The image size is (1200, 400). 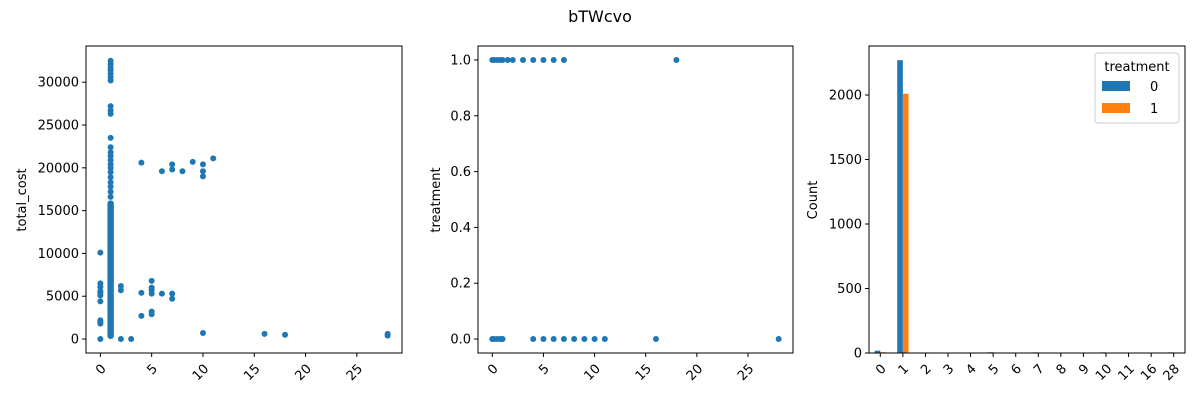 What do you see at coordinates (58, 211) in the screenshot?
I see `y-tick-label: 15000` at bounding box center [58, 211].